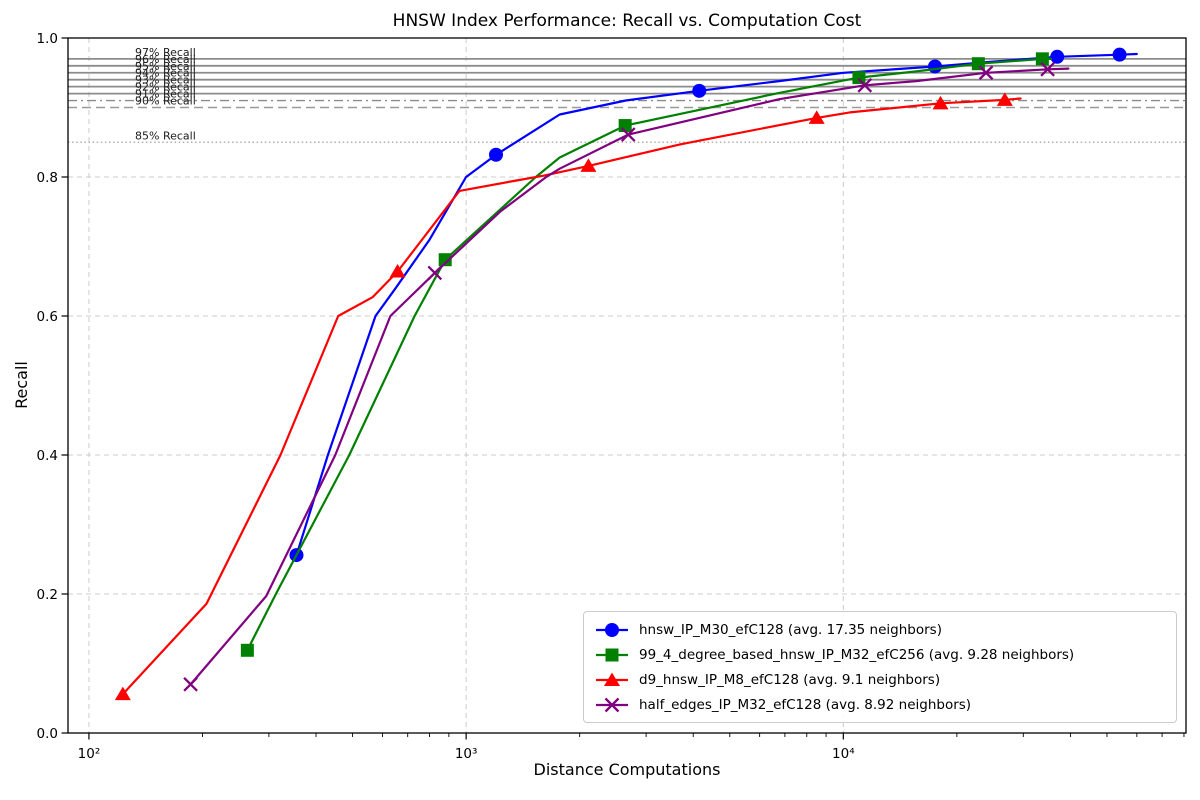 This screenshot has width=1200, height=800. I want to click on svg-text: 85% Recall, so click(165, 135).